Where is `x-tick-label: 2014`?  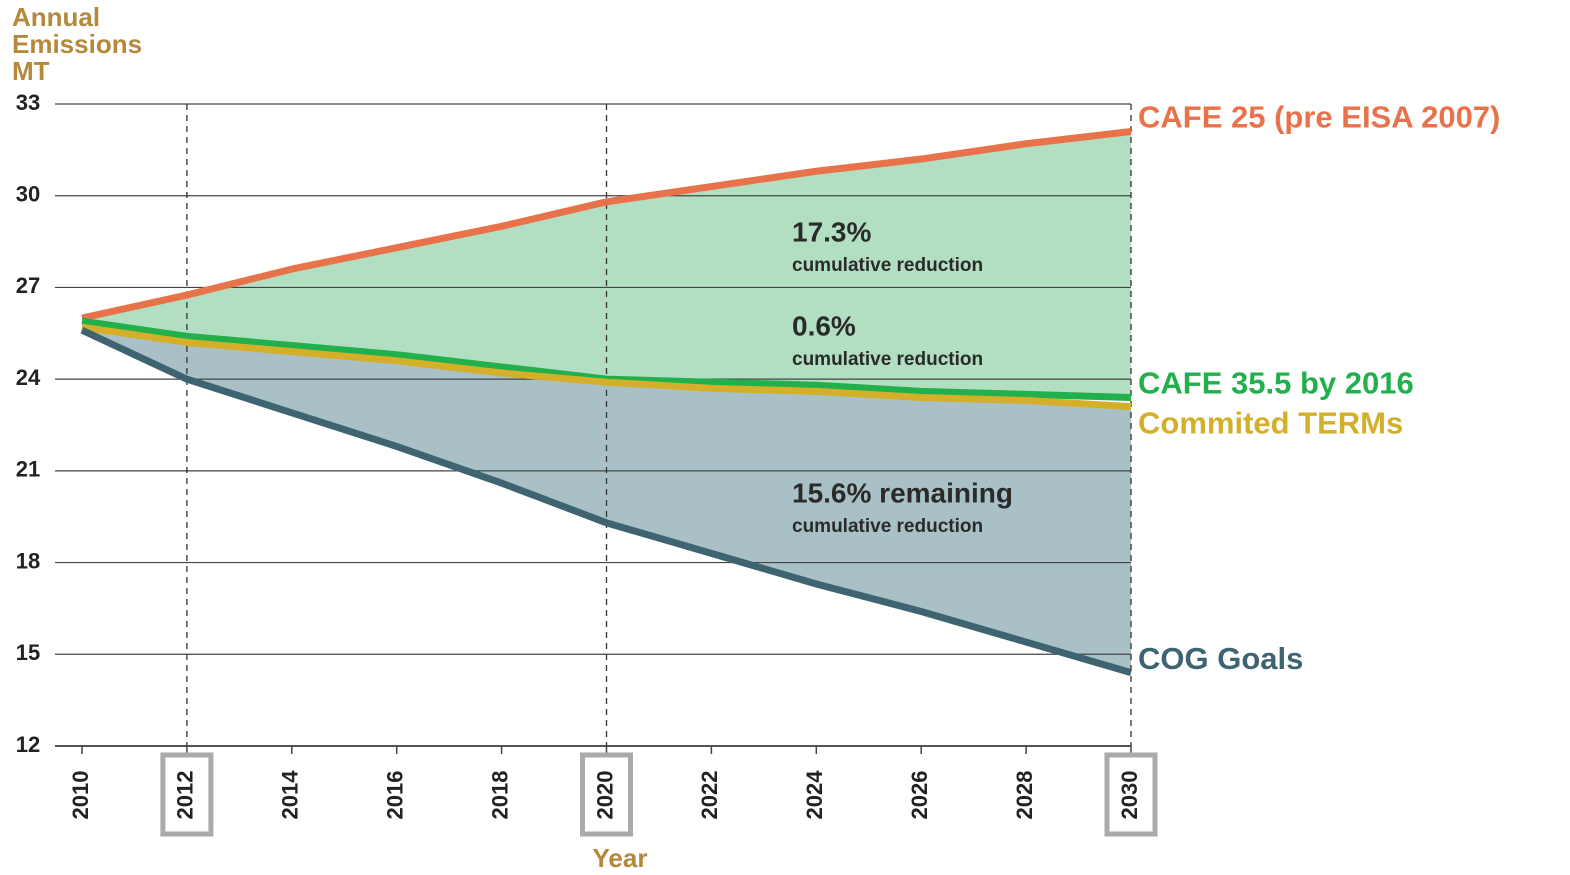
x-tick-label: 2014 is located at coordinates (290, 795).